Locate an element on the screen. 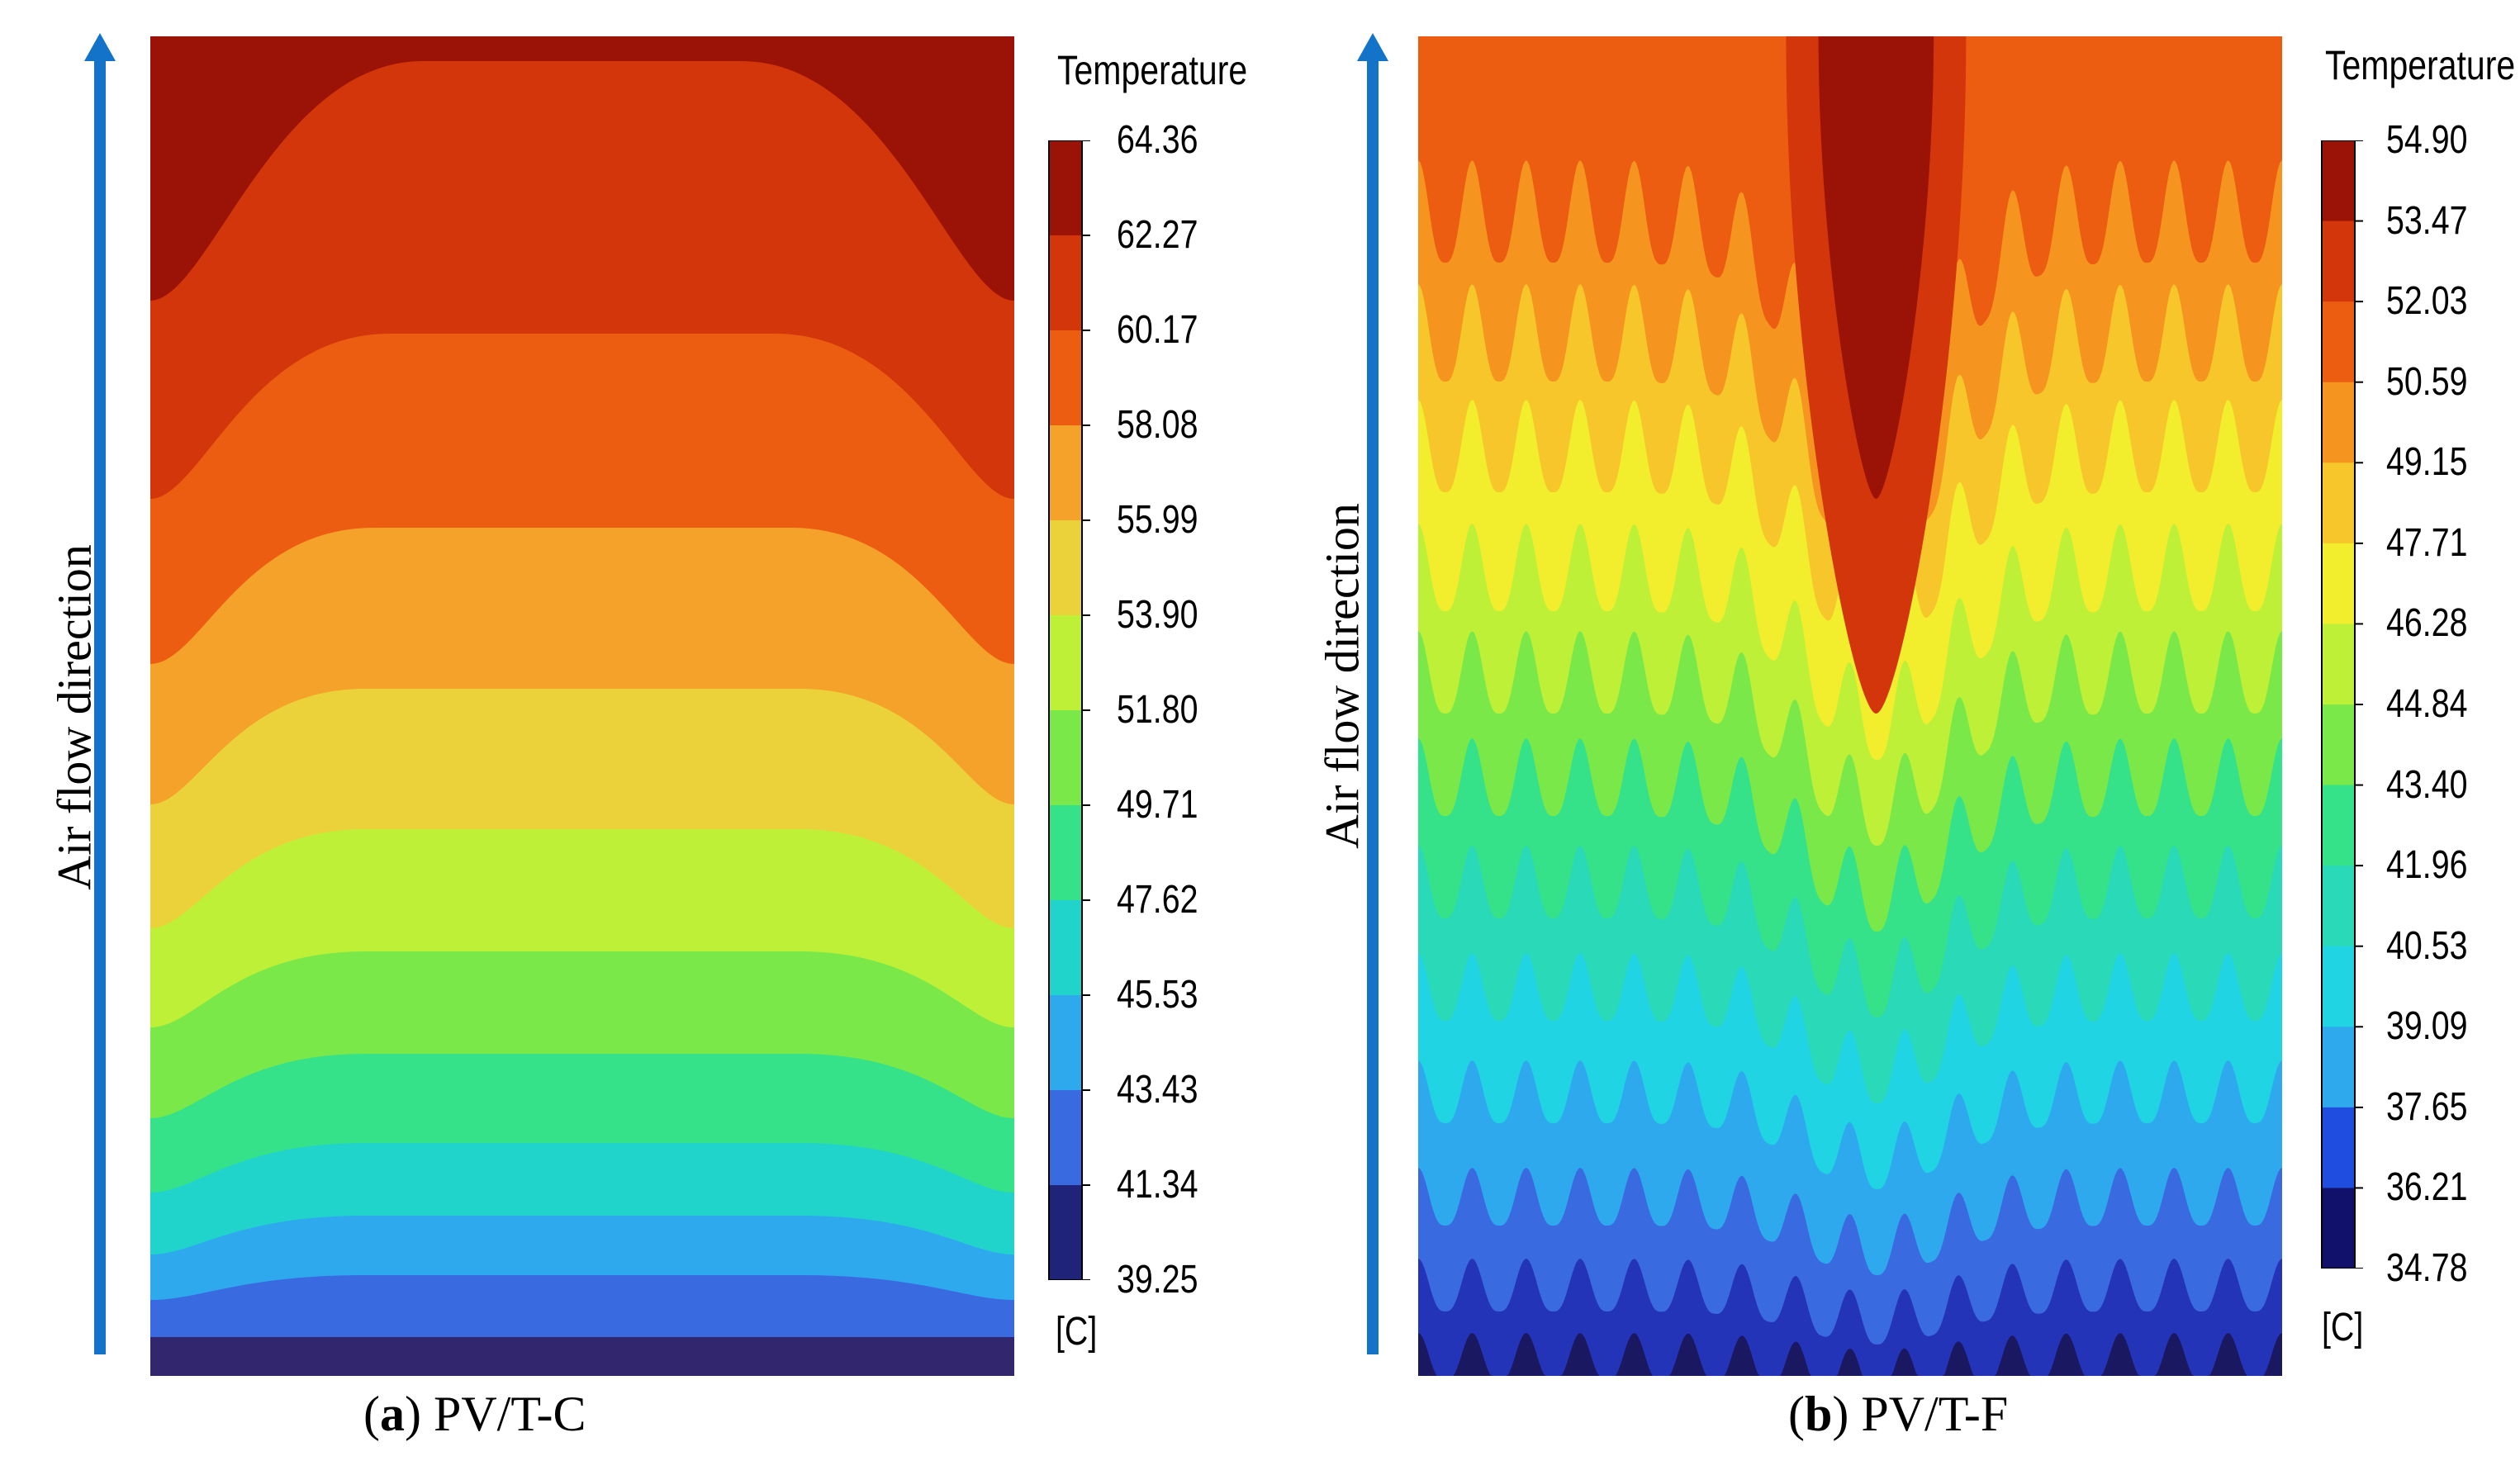  caption-letter-b: b is located at coordinates (1818, 1414).